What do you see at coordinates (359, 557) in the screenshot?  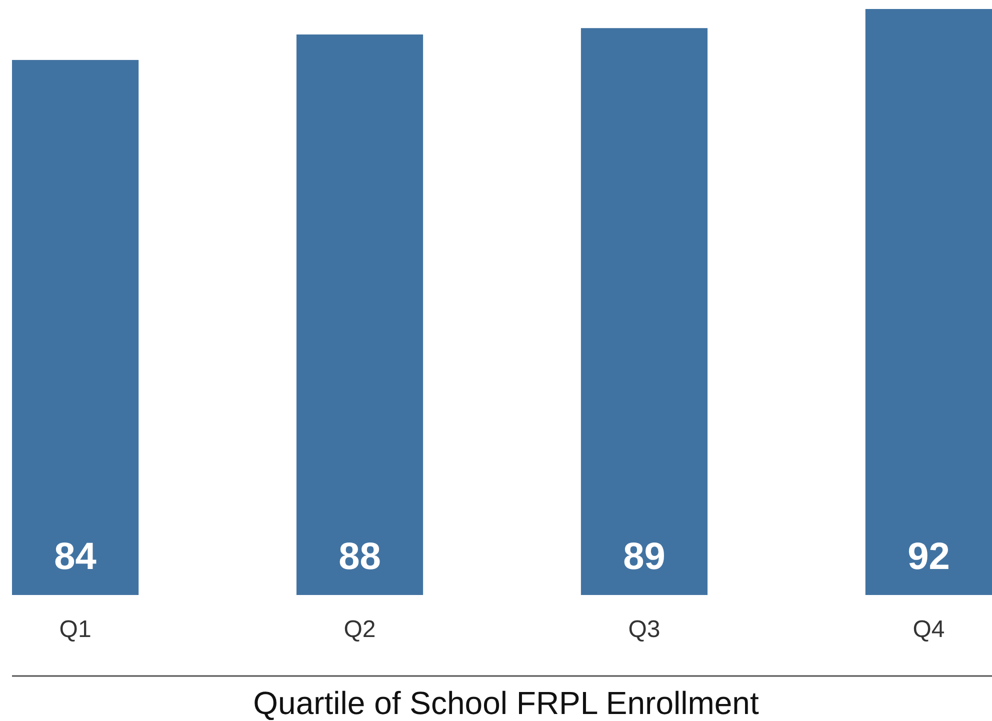 I see `data-label: 88` at bounding box center [359, 557].